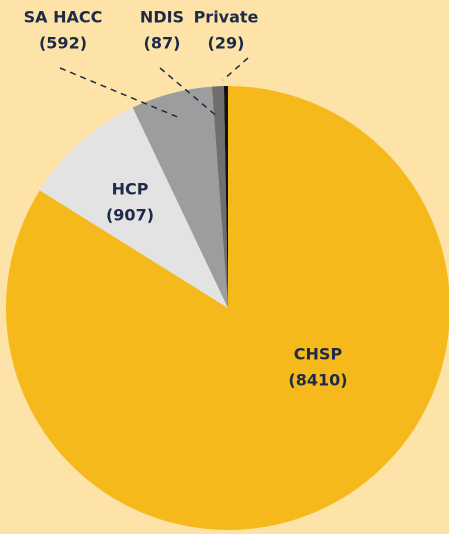 This screenshot has width=449, height=534. Describe the element at coordinates (226, 17) in the screenshot. I see `slice-label: Private` at that location.